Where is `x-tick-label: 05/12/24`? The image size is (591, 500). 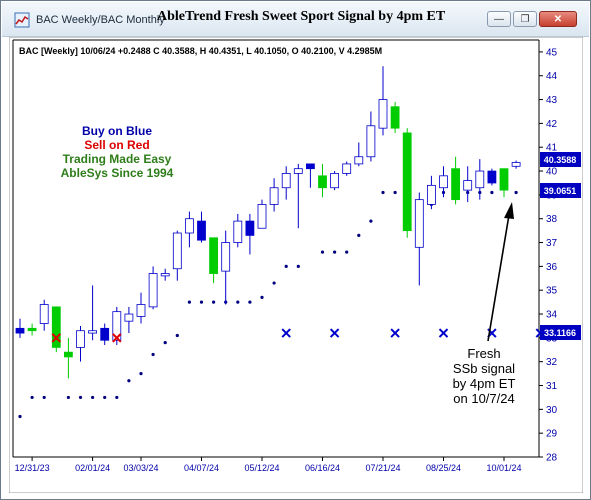 x-tick-label: 05/12/24 is located at coordinates (261, 468).